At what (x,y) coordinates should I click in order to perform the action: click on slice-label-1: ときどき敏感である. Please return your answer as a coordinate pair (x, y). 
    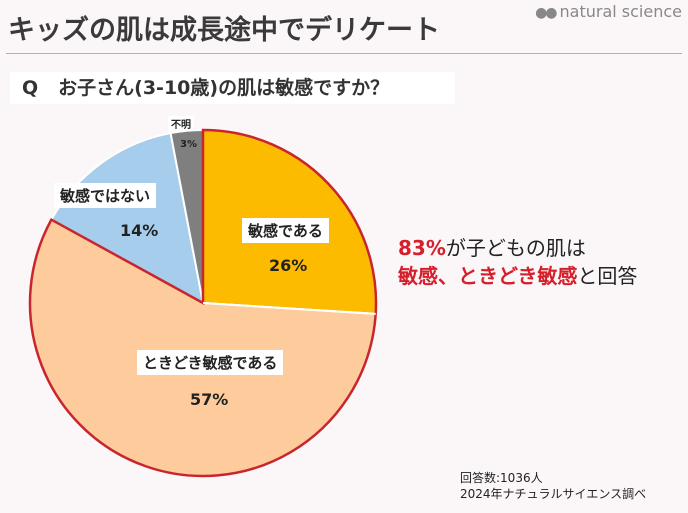
    Looking at the image, I should click on (210, 362).